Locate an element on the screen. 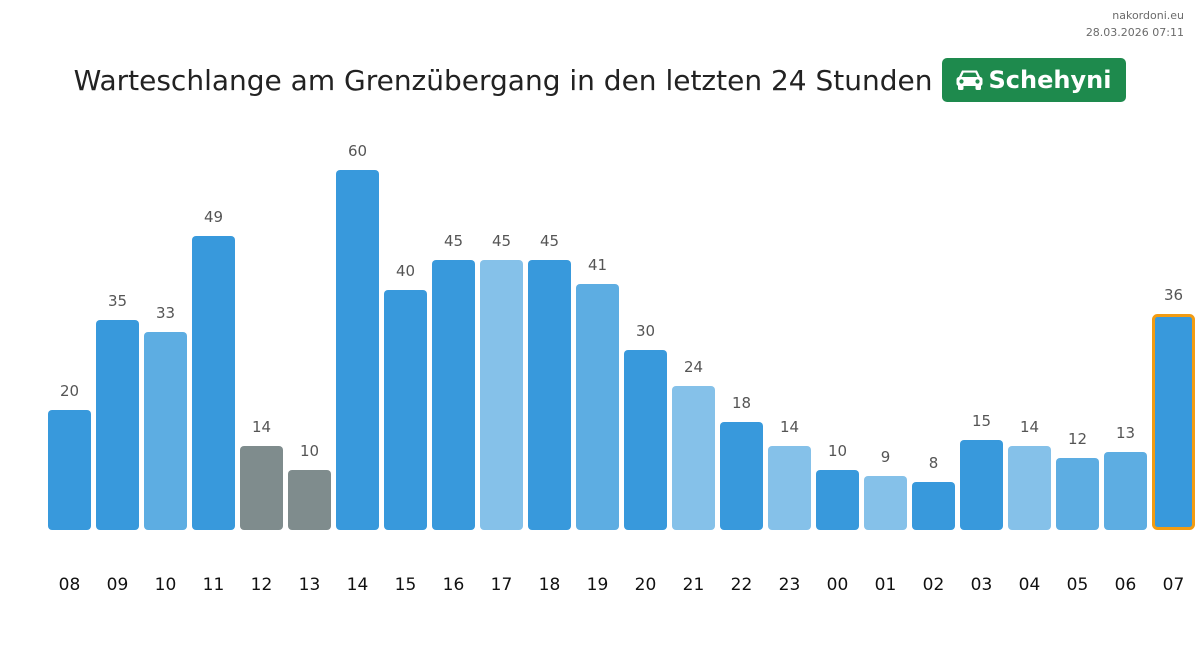 The height and width of the screenshot is (651, 1200). border-crossing-badge: Schehyni is located at coordinates (1034, 80).